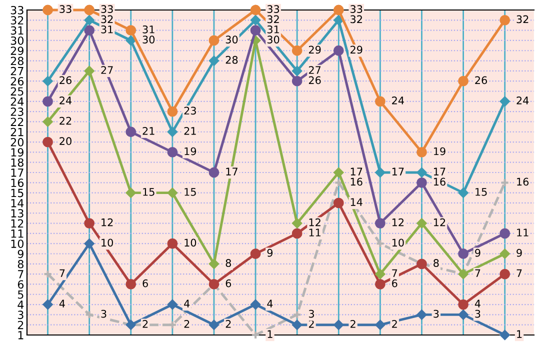  What do you see at coordinates (148, 131) in the screenshot?
I see `data-label: 21` at bounding box center [148, 131].